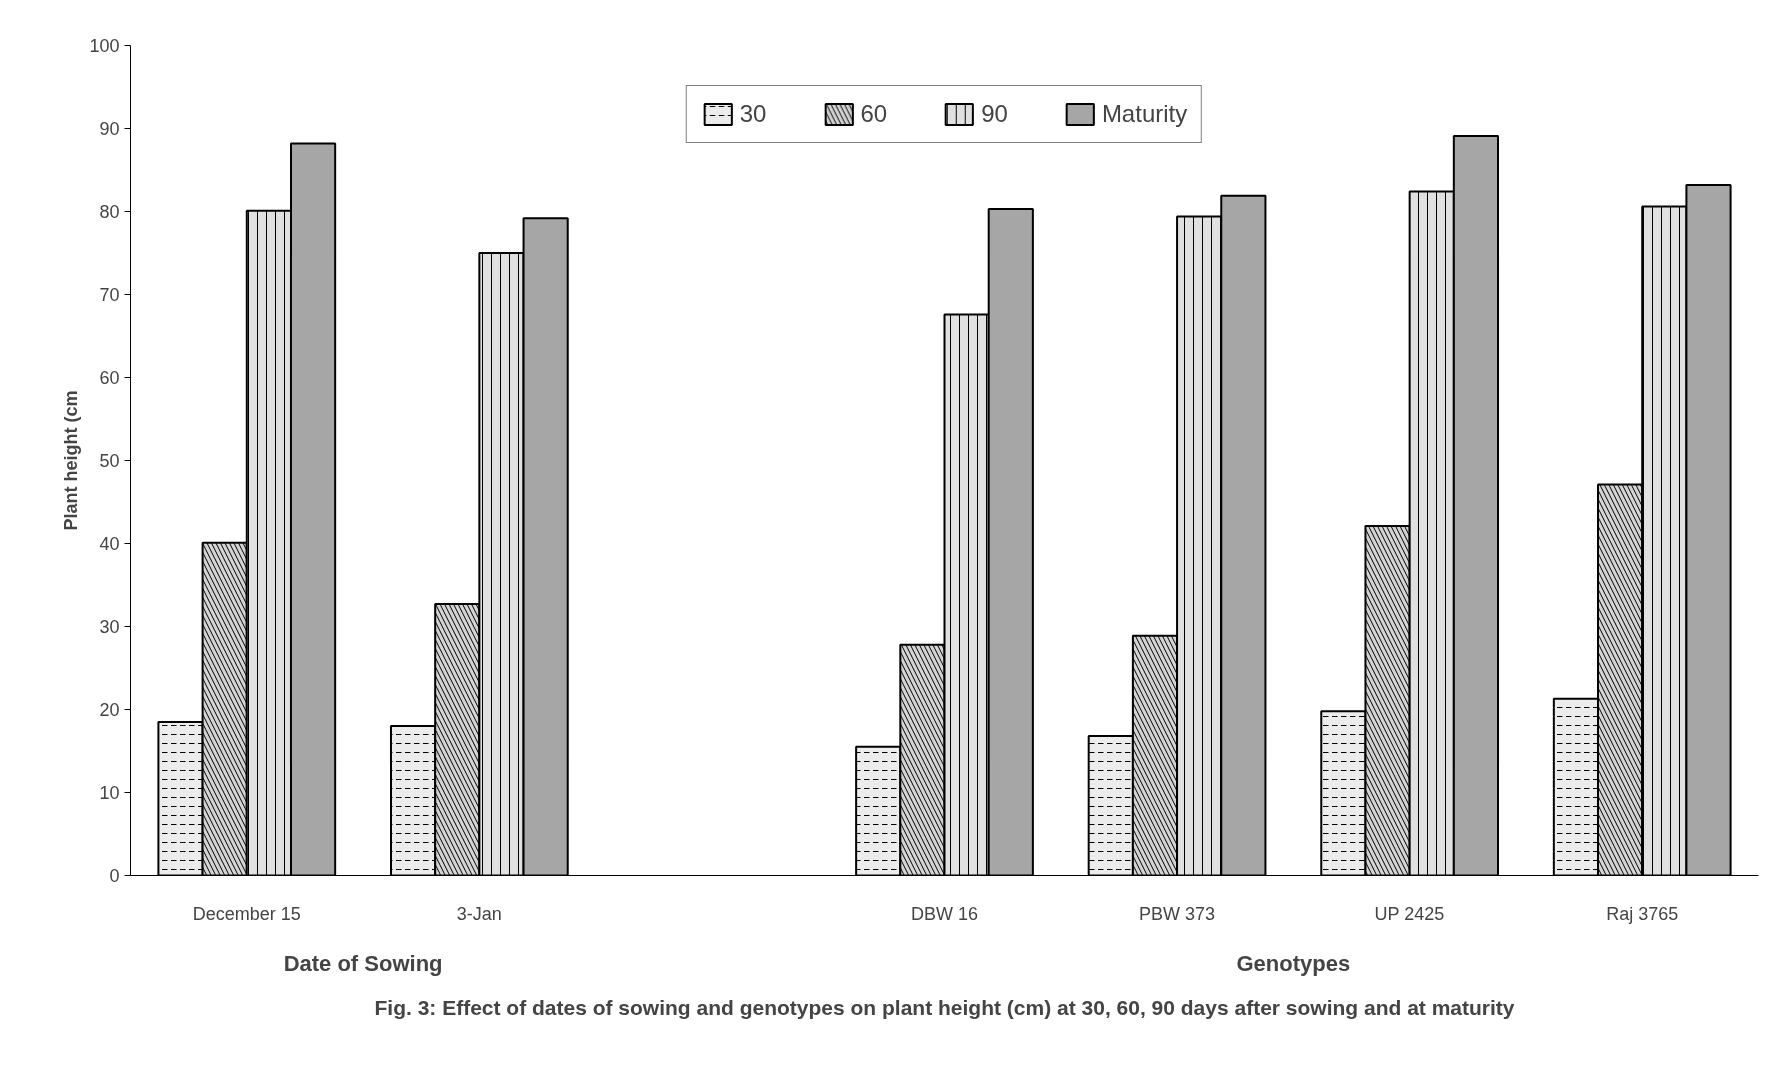 The width and height of the screenshot is (1775, 1081). What do you see at coordinates (1144, 114) in the screenshot?
I see `legend-label: Maturity` at bounding box center [1144, 114].